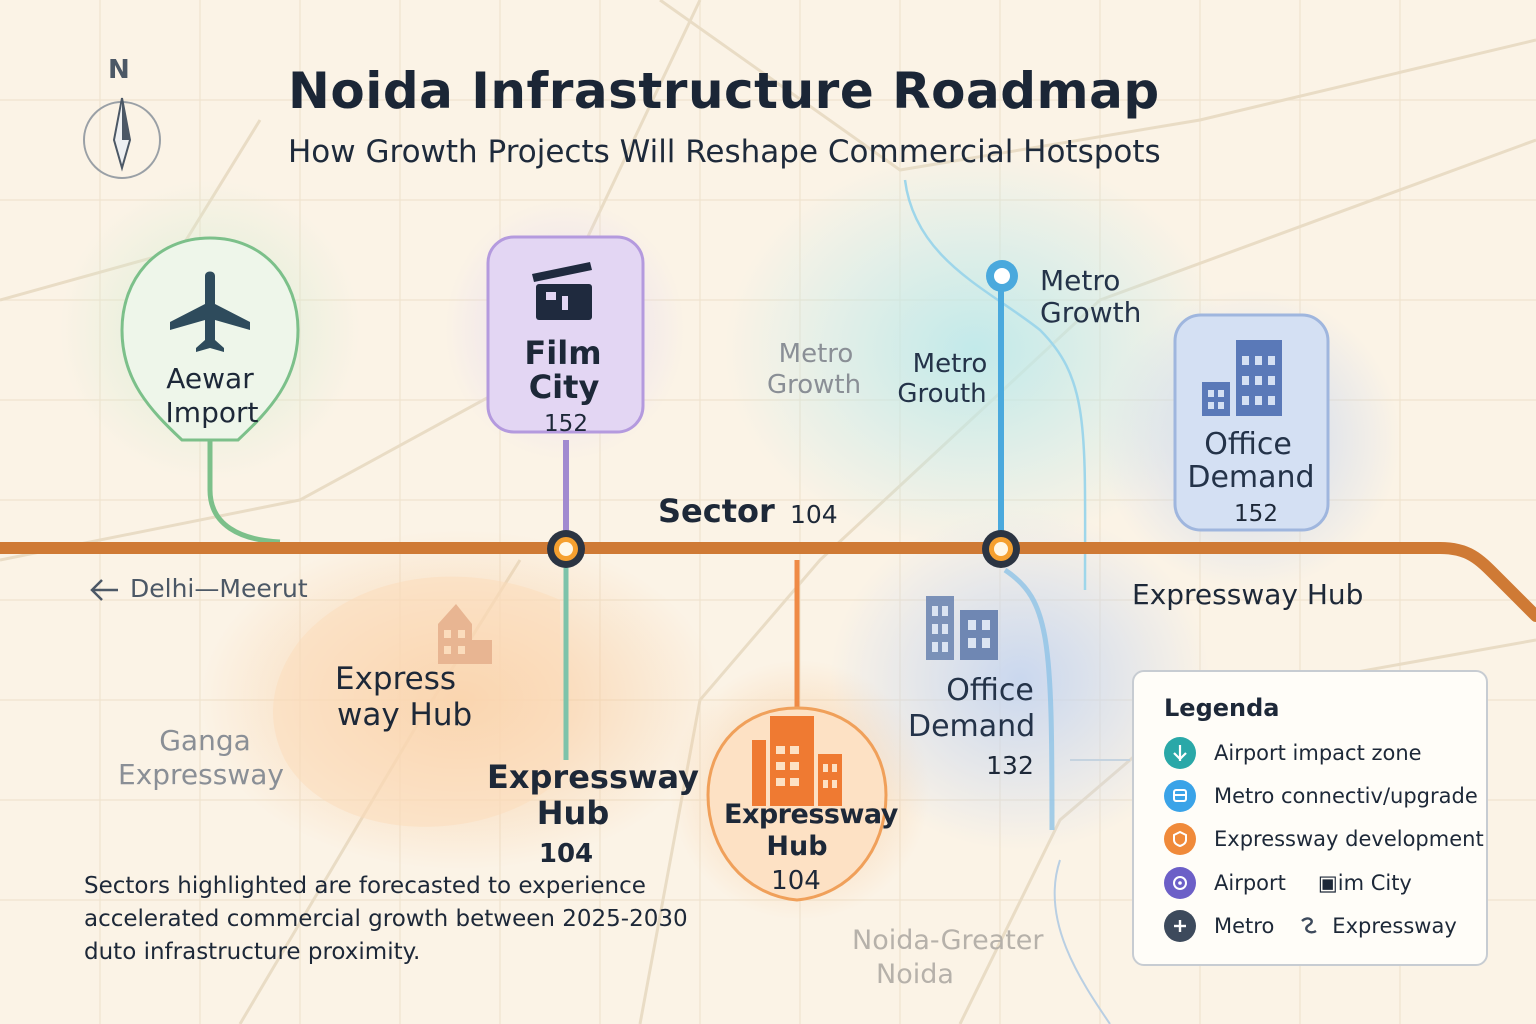  What do you see at coordinates (201, 774) in the screenshot?
I see `ganga-line2: Expressway` at bounding box center [201, 774].